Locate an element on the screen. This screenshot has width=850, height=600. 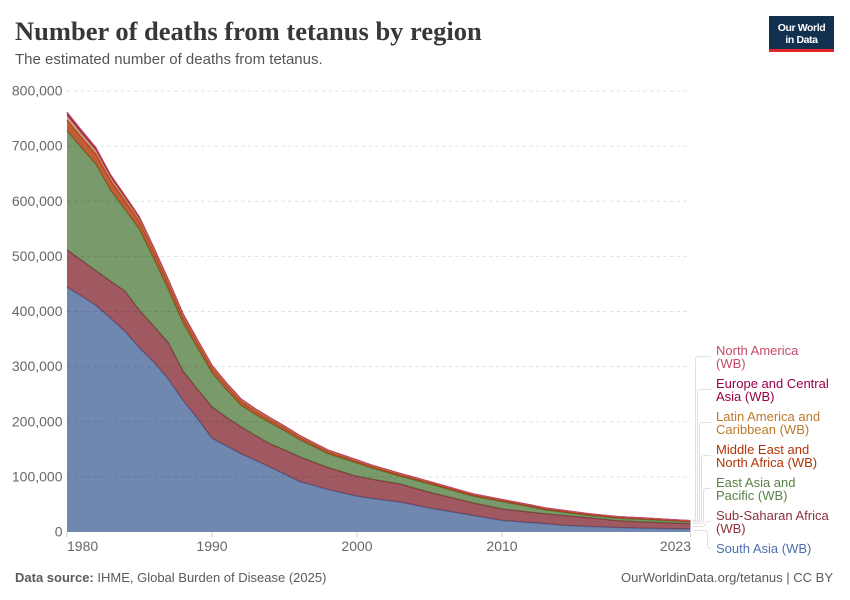
svg-text: 200,000 is located at coordinates (37, 421).